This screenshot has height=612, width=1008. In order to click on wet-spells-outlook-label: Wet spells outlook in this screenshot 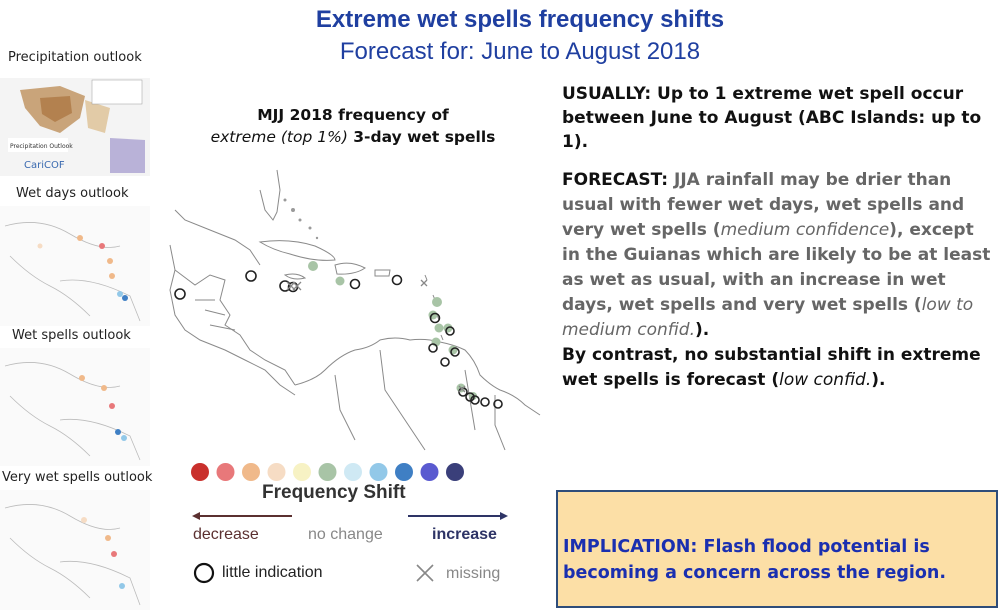, I will do `click(71, 335)`.